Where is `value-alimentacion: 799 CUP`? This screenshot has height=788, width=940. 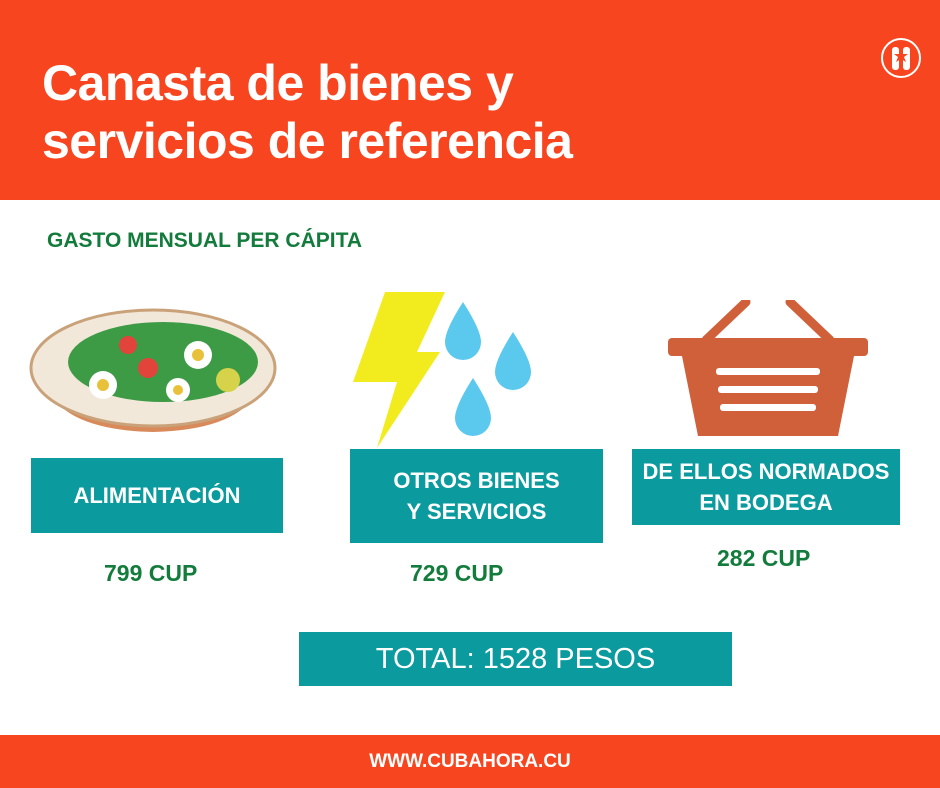
value-alimentacion: 799 CUP is located at coordinates (151, 573).